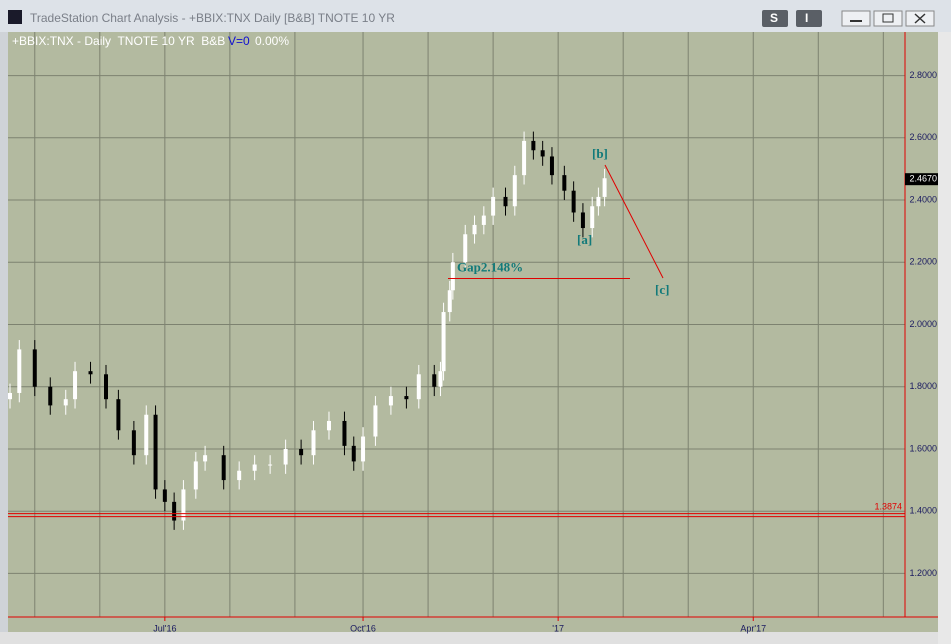  What do you see at coordinates (662, 289) in the screenshot?
I see `wave-c: [c]` at bounding box center [662, 289].